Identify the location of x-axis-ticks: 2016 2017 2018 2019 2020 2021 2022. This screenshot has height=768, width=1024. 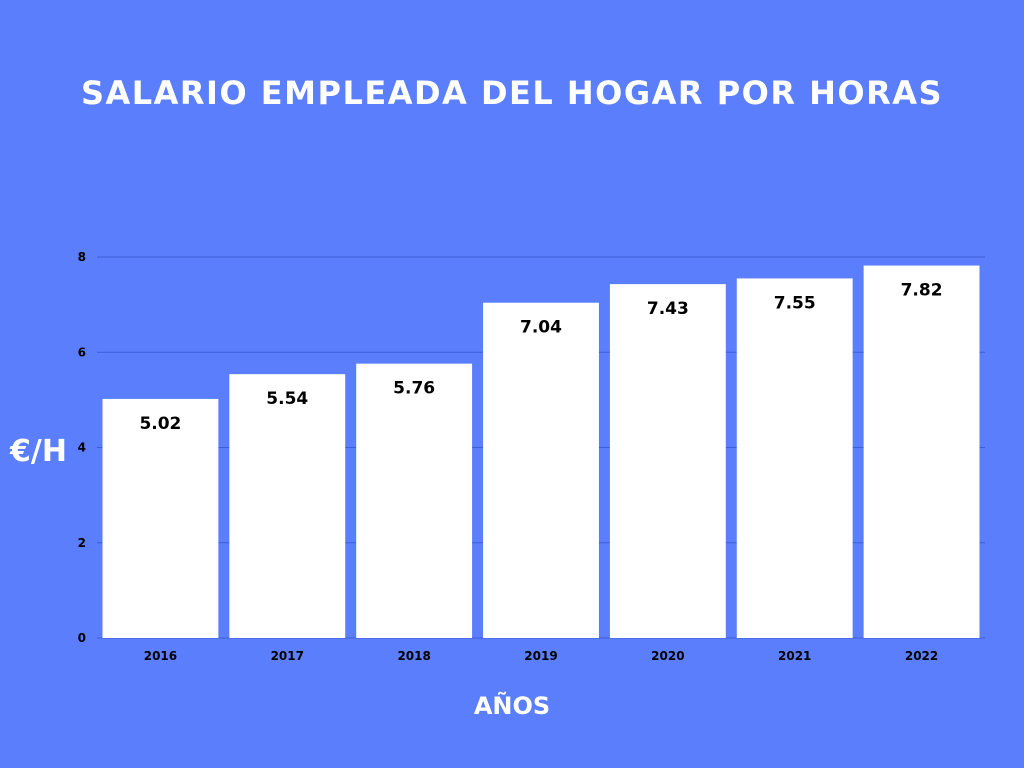
(541, 656).